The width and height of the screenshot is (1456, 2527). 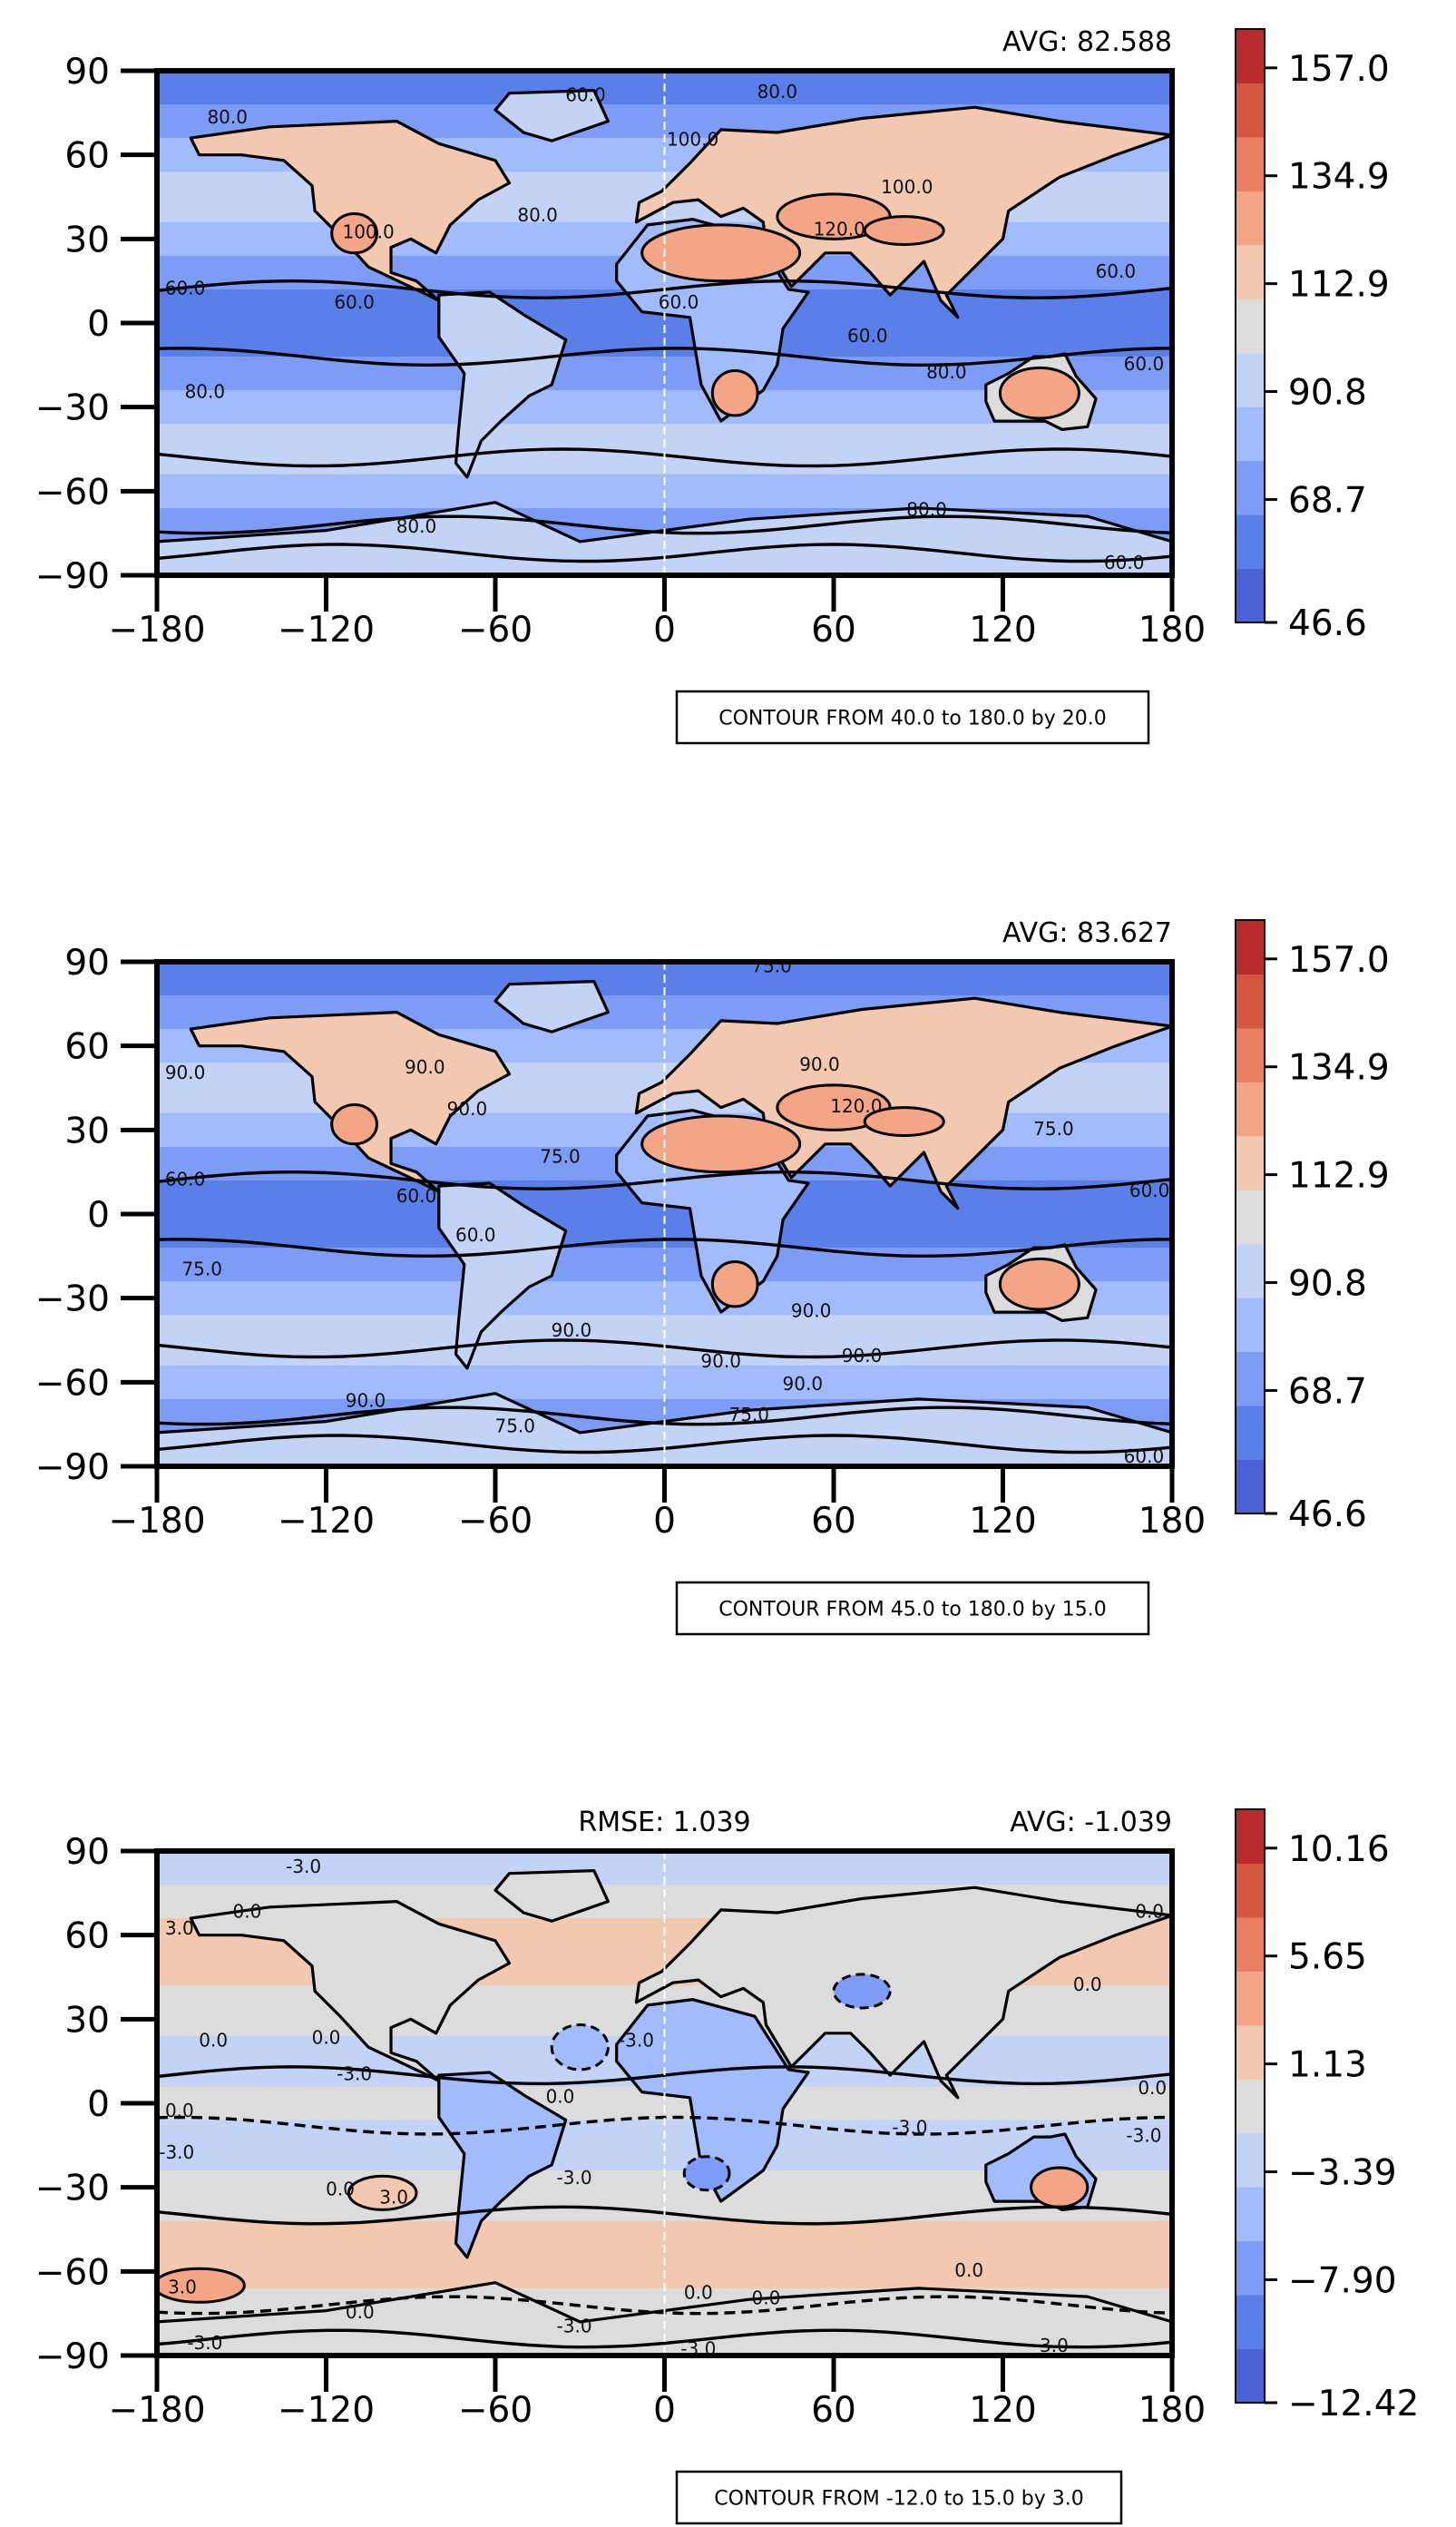 I want to click on x-tick-label: −180, so click(x=156, y=1521).